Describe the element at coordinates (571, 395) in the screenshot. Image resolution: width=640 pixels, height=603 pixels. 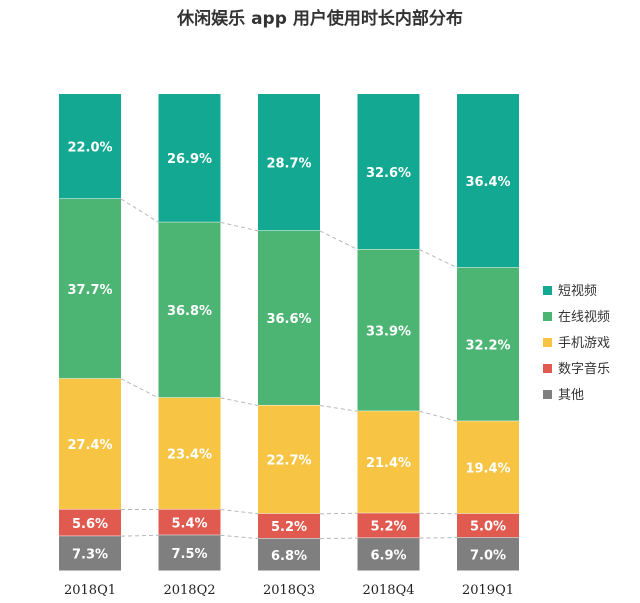
I see `legend-label: 其他` at that location.